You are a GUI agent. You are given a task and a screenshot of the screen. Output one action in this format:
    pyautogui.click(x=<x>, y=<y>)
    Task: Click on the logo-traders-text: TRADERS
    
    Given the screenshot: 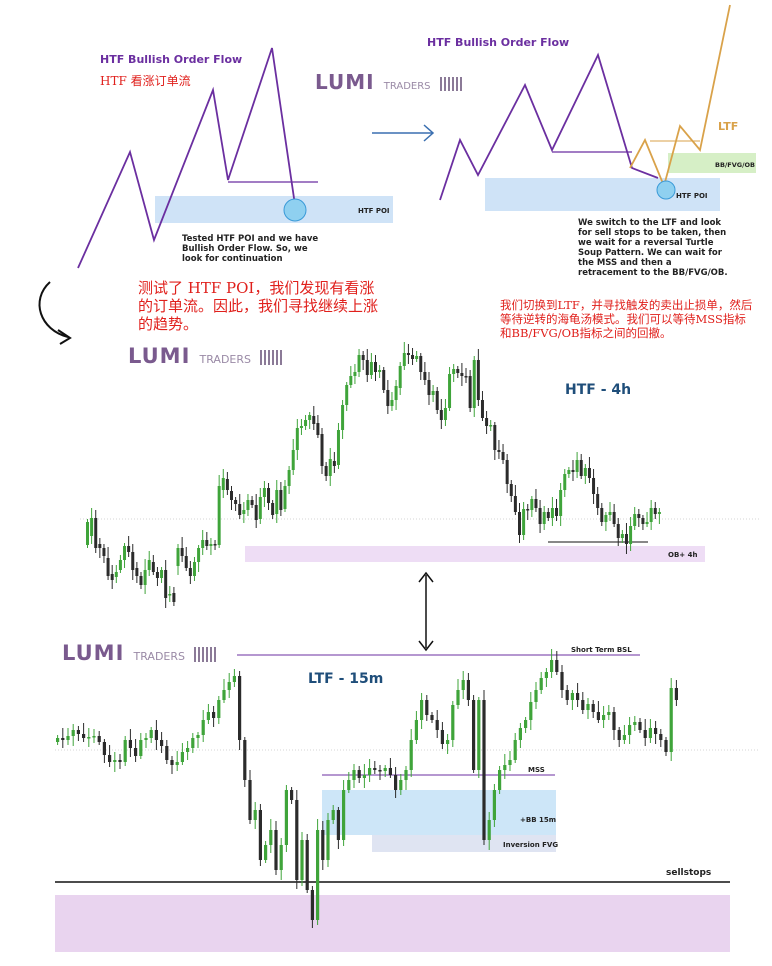 What is the action you would take?
    pyautogui.click(x=407, y=86)
    